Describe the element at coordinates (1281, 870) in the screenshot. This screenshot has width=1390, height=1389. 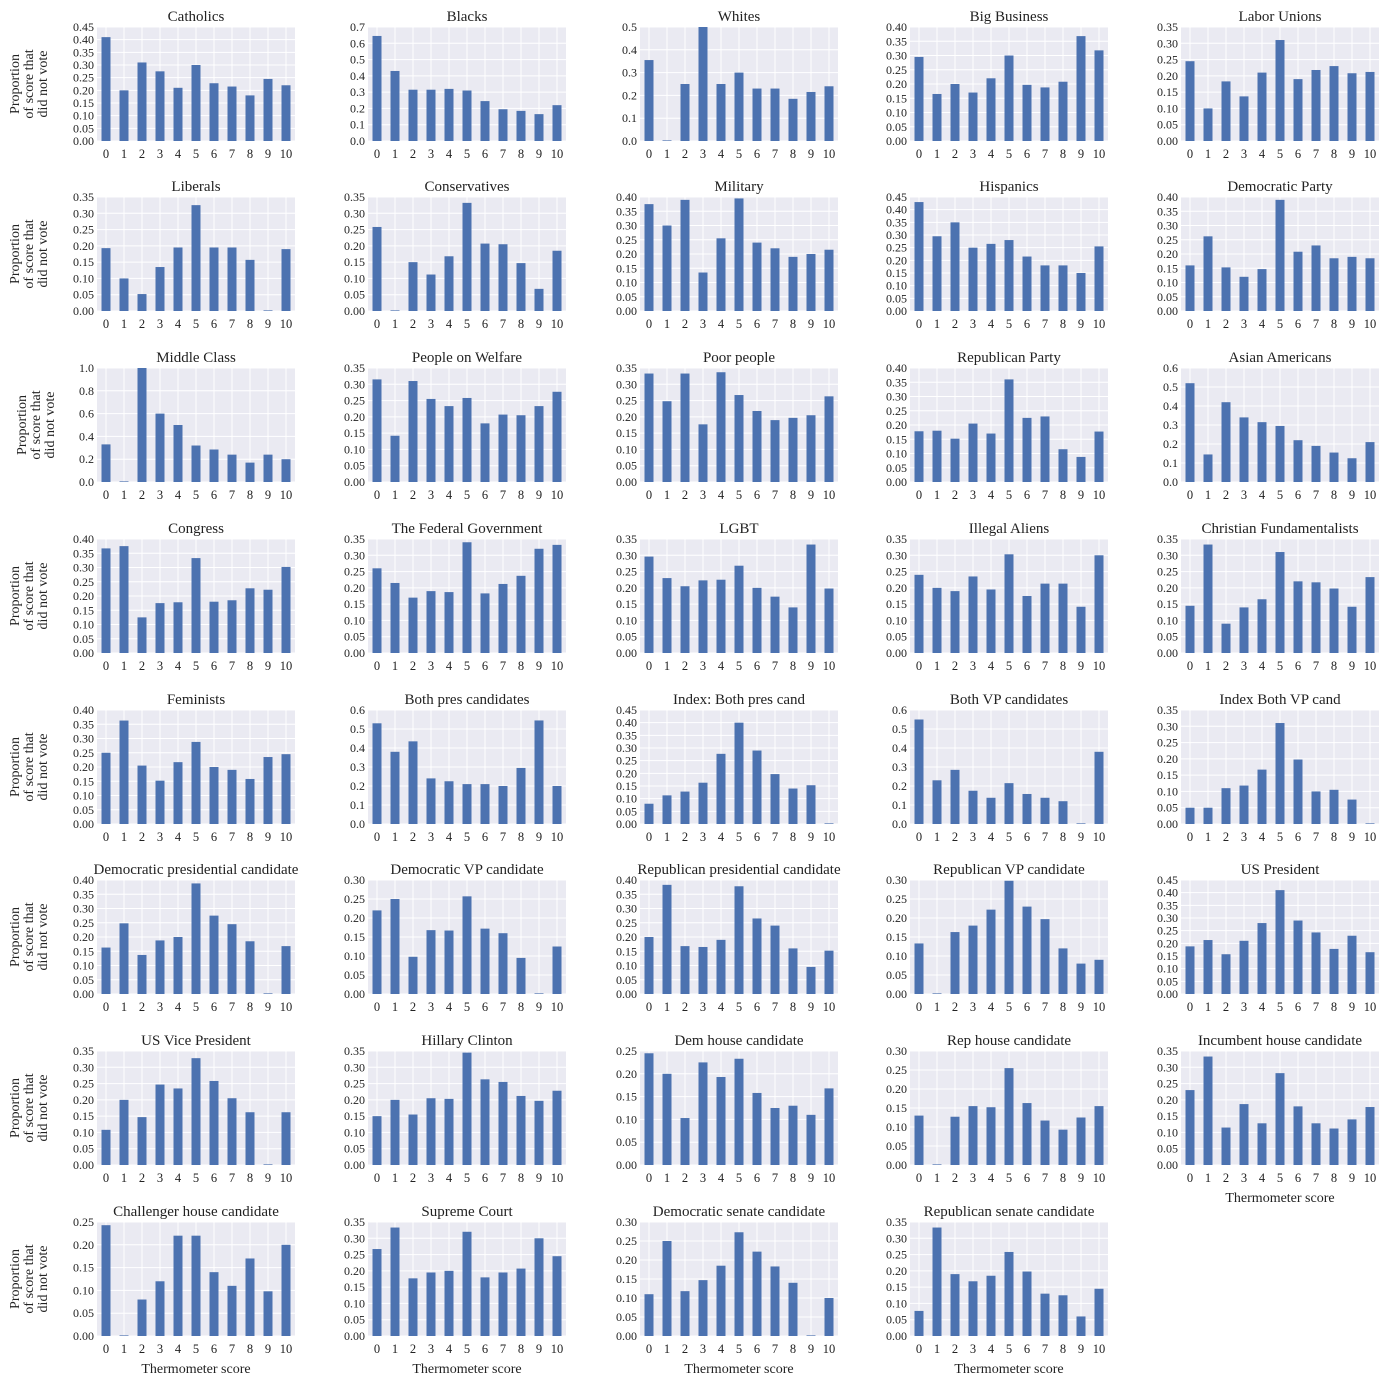
I see `chart-title: US President` at that location.